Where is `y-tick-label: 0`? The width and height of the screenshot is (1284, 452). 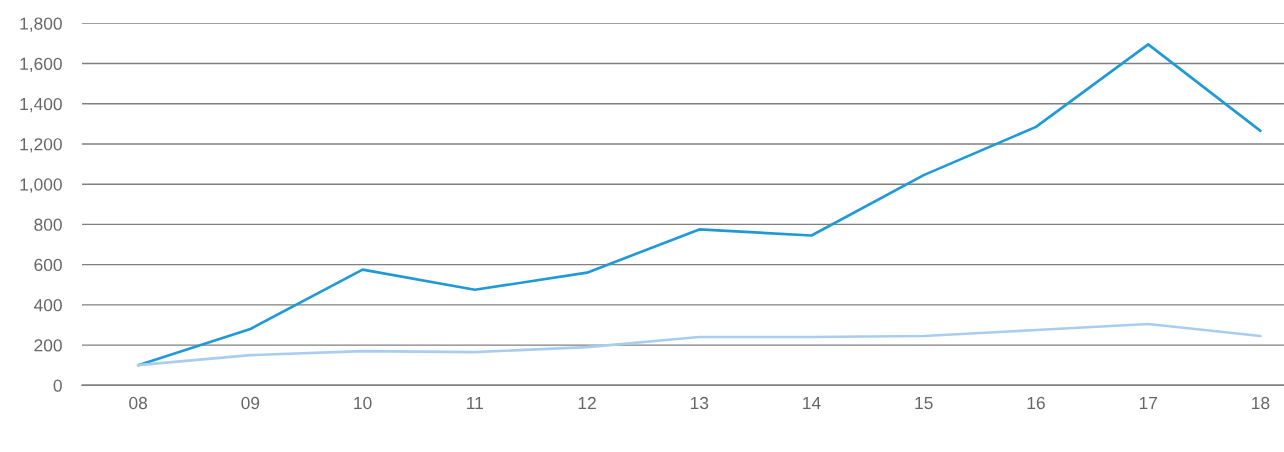 y-tick-label: 0 is located at coordinates (57, 385).